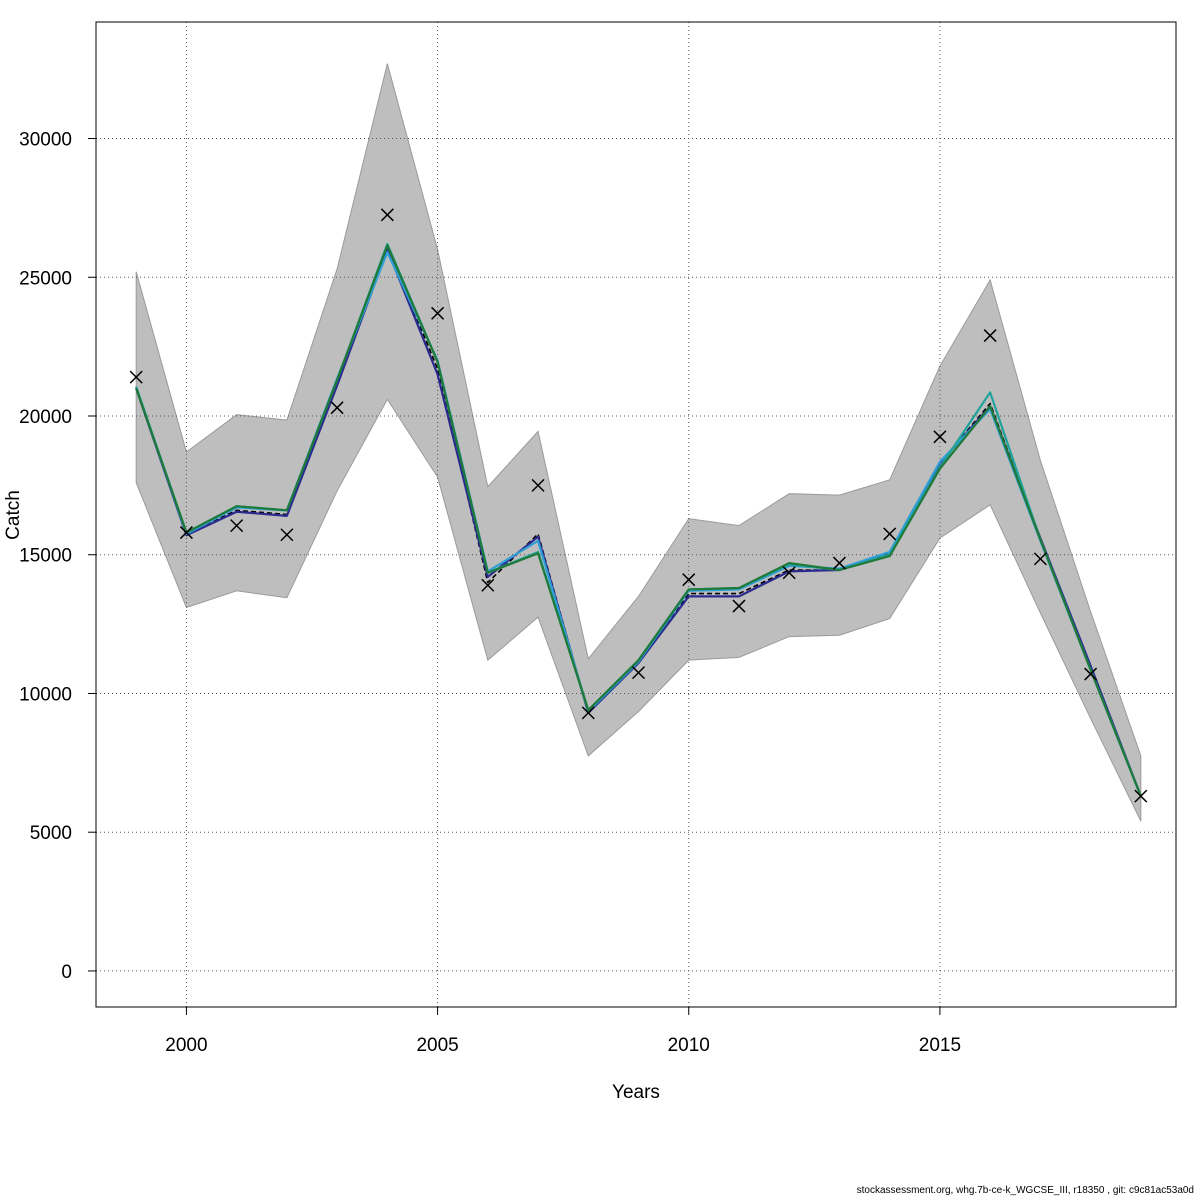 This screenshot has width=1200, height=1200. Describe the element at coordinates (839, 563) in the screenshot. I see `observed-point-2013` at that location.